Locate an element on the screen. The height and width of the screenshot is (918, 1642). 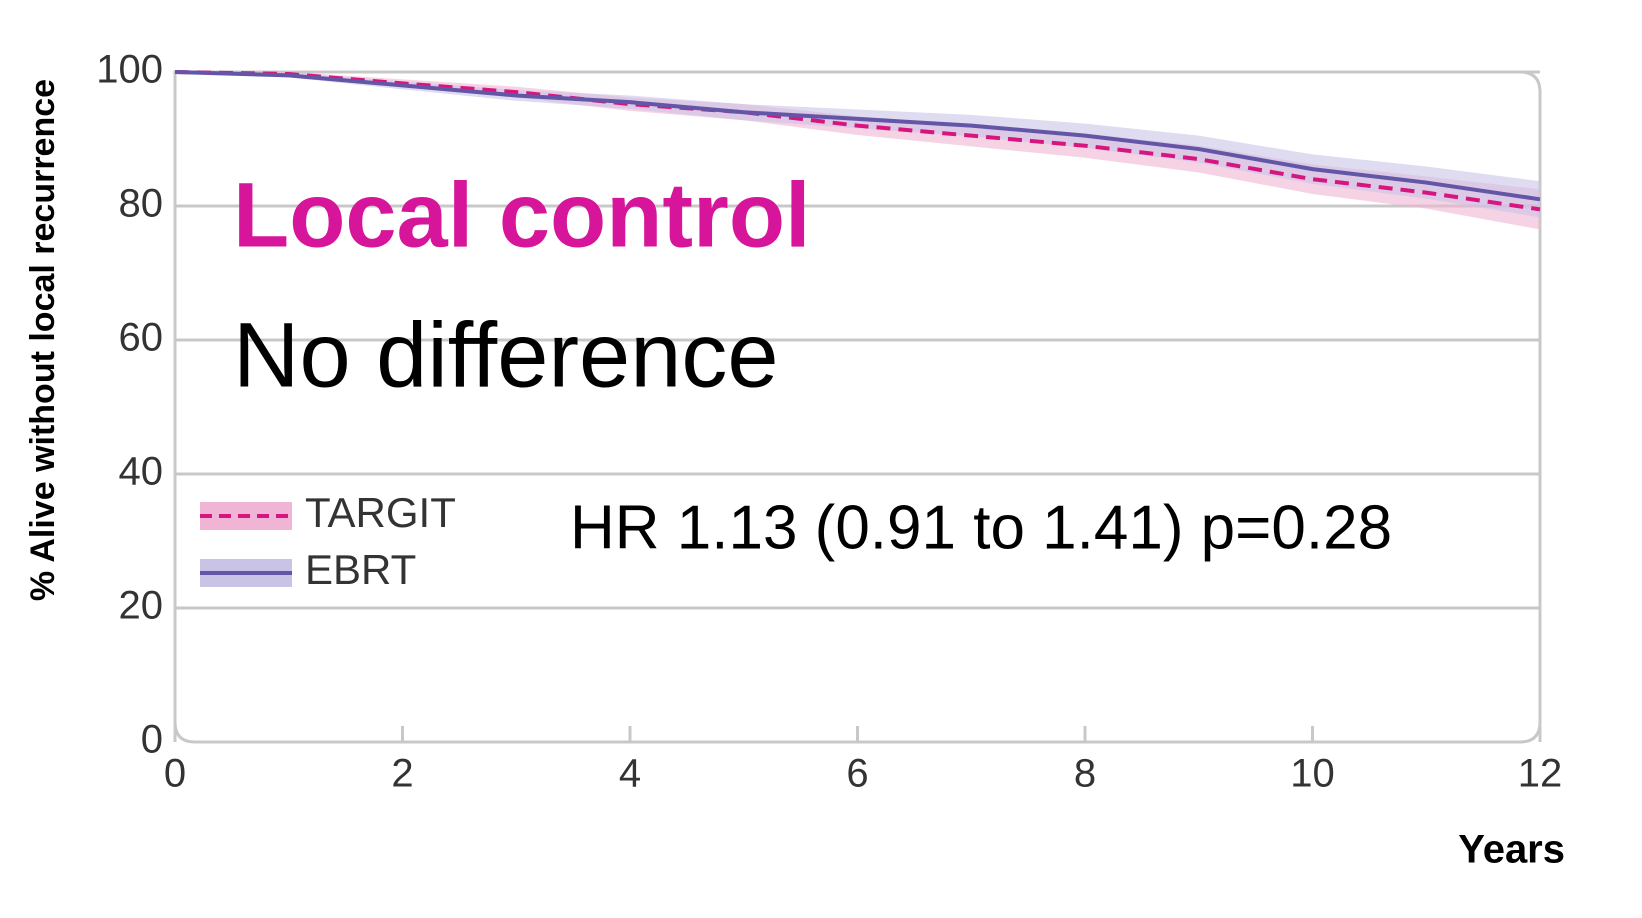
x-tick-label: 6 is located at coordinates (857, 774).